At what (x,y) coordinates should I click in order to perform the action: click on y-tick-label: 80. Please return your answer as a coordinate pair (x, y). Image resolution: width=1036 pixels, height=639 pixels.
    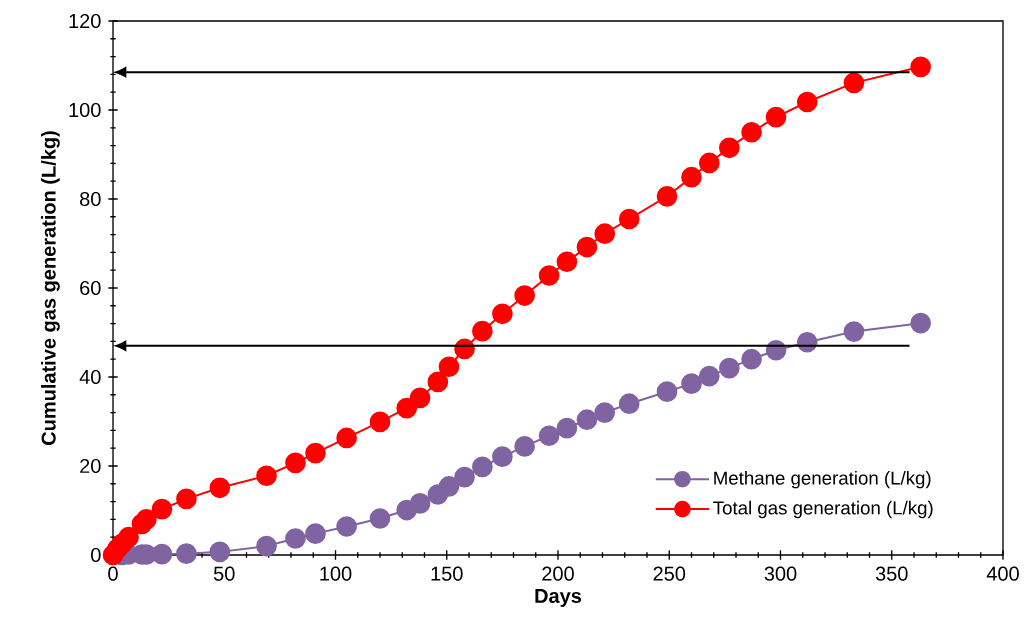
    Looking at the image, I should click on (90, 199).